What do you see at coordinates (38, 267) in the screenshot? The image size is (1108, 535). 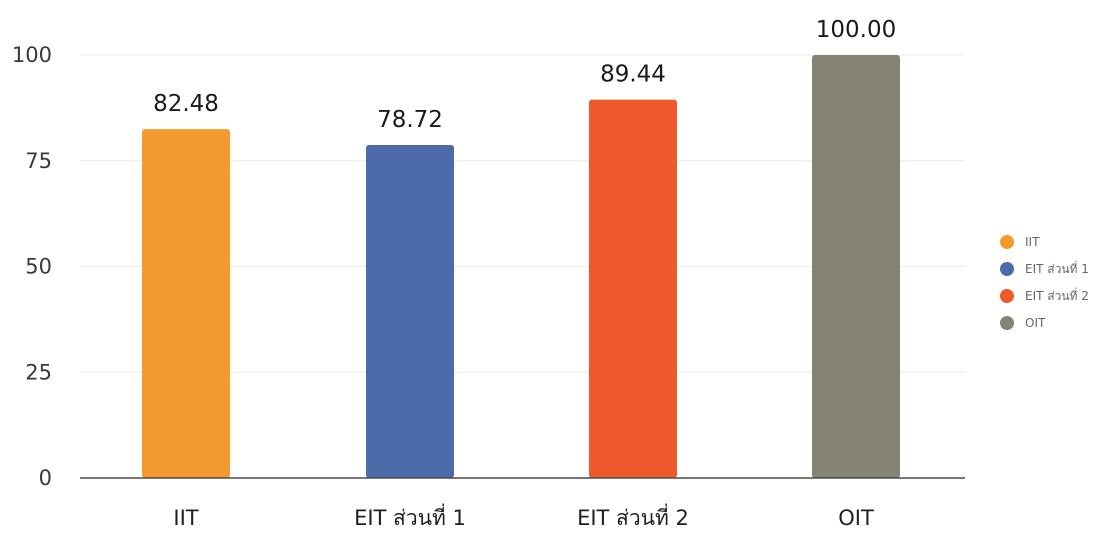 I see `y-tick-label: 50` at bounding box center [38, 267].